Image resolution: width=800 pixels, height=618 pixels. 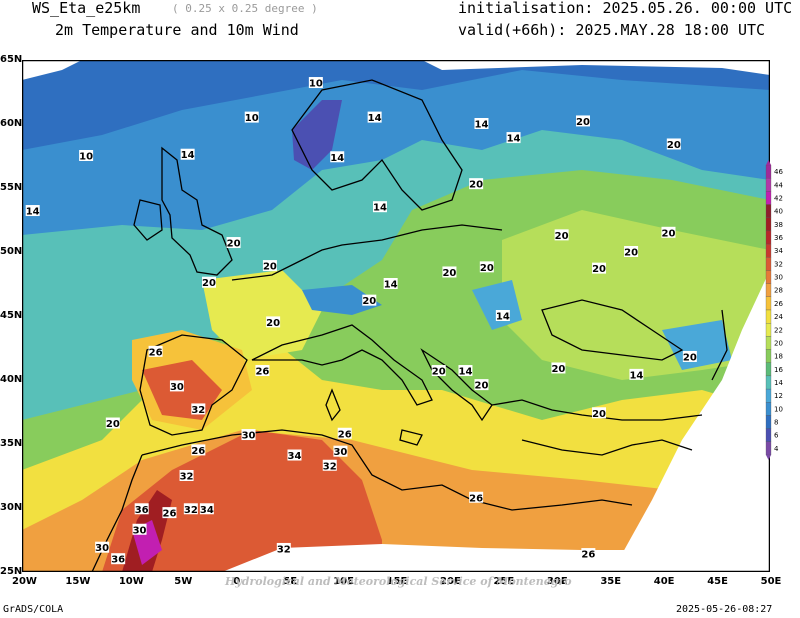 I want to click on colorbar-label: 18, so click(x=778, y=357).